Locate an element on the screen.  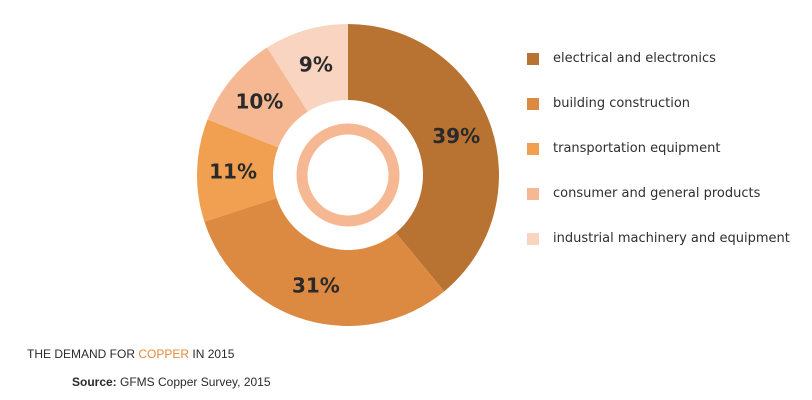
legend-label: industrial machinery and equipment is located at coordinates (671, 238).